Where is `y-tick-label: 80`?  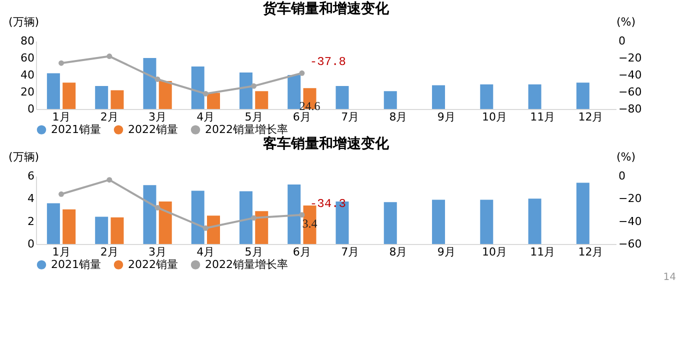 y-tick-label: 80 is located at coordinates (27, 41).